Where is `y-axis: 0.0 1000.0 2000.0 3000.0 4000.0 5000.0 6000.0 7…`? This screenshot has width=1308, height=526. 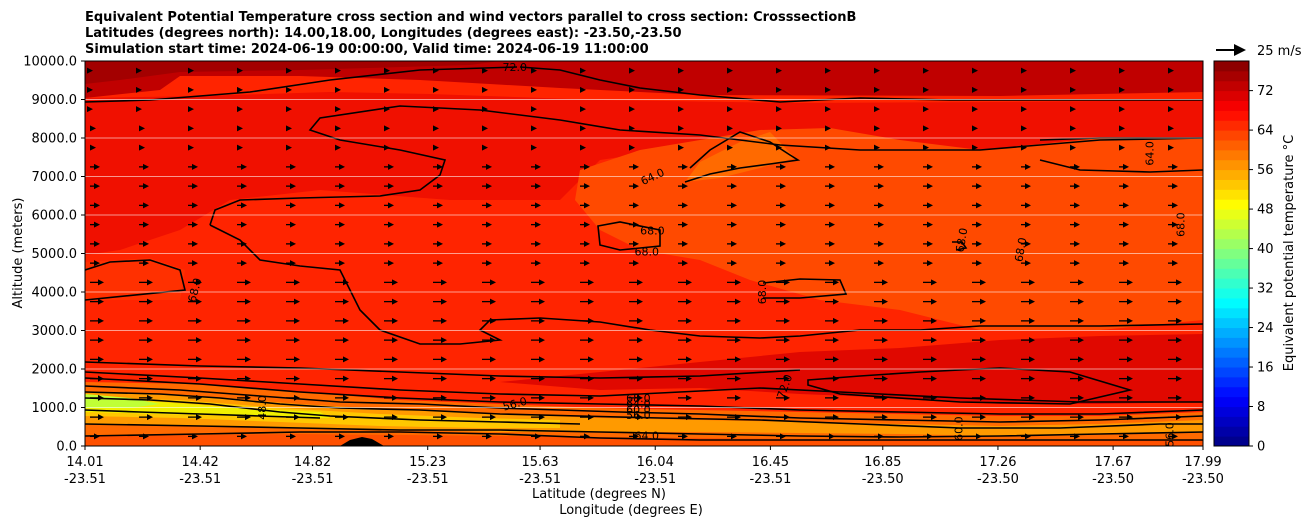 y-axis: 0.0 1000.0 2000.0 3000.0 4000.0 5000.0 6000.0 7… is located at coordinates (54, 255).